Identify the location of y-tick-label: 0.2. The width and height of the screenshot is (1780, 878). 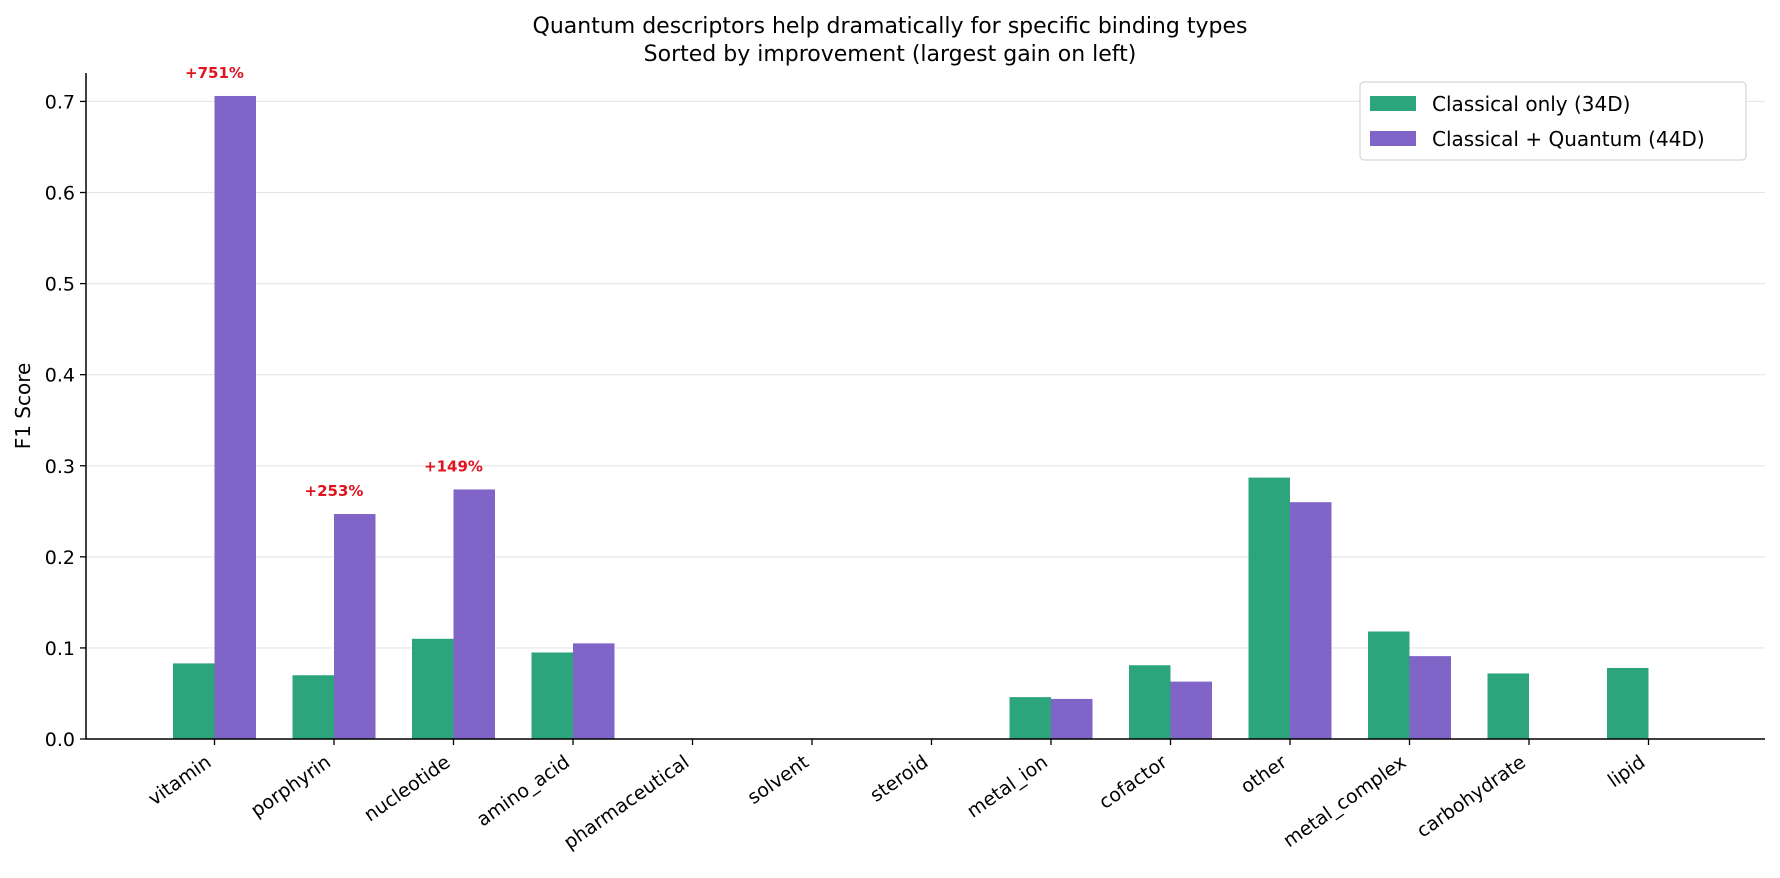
(60, 558).